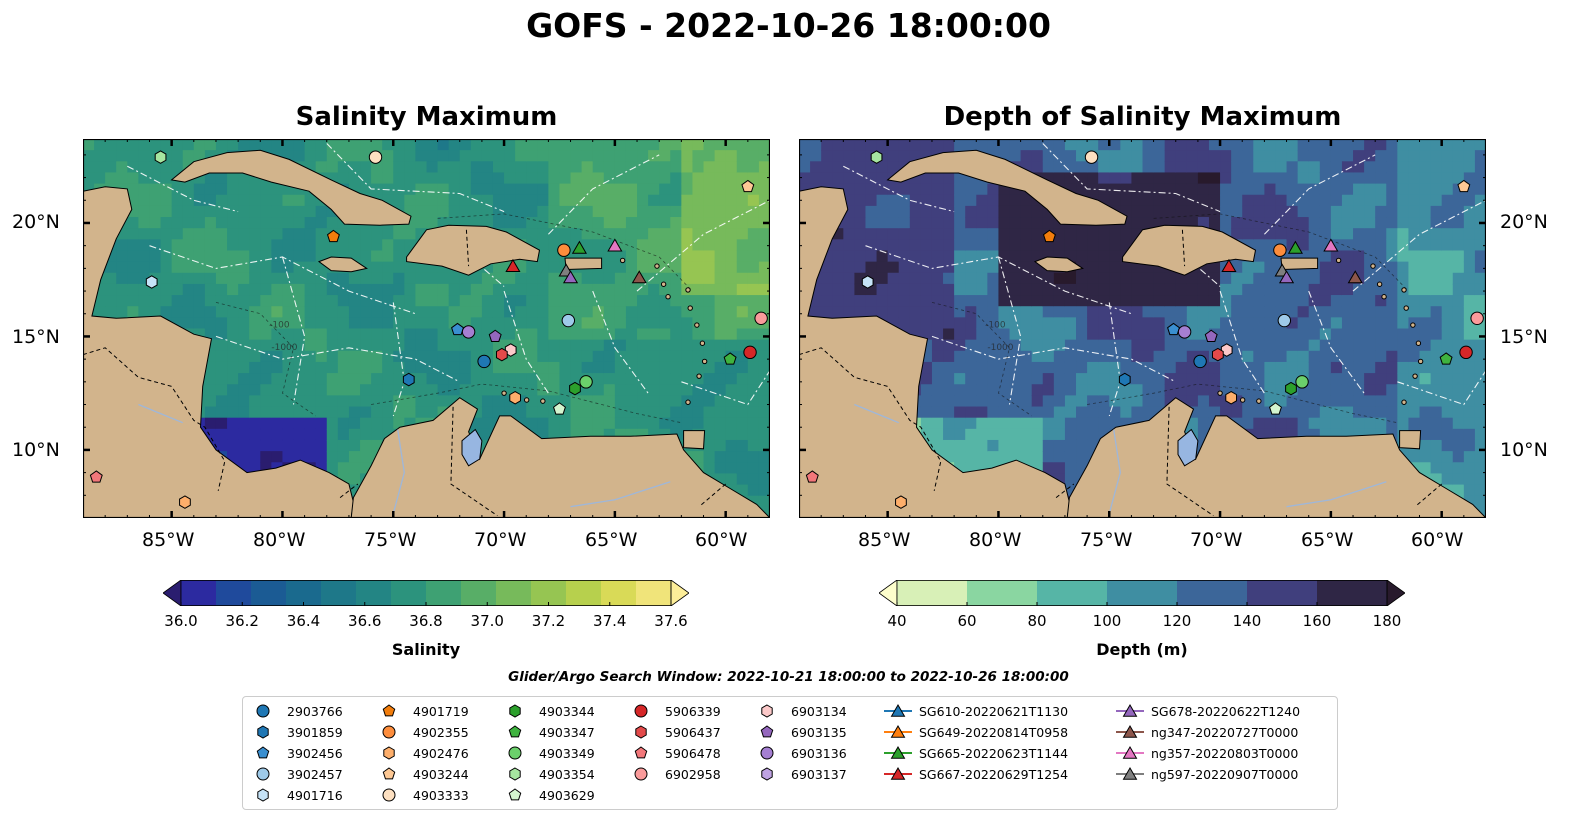  Describe the element at coordinates (567, 753) in the screenshot. I see `legend-label: 4903349` at that location.